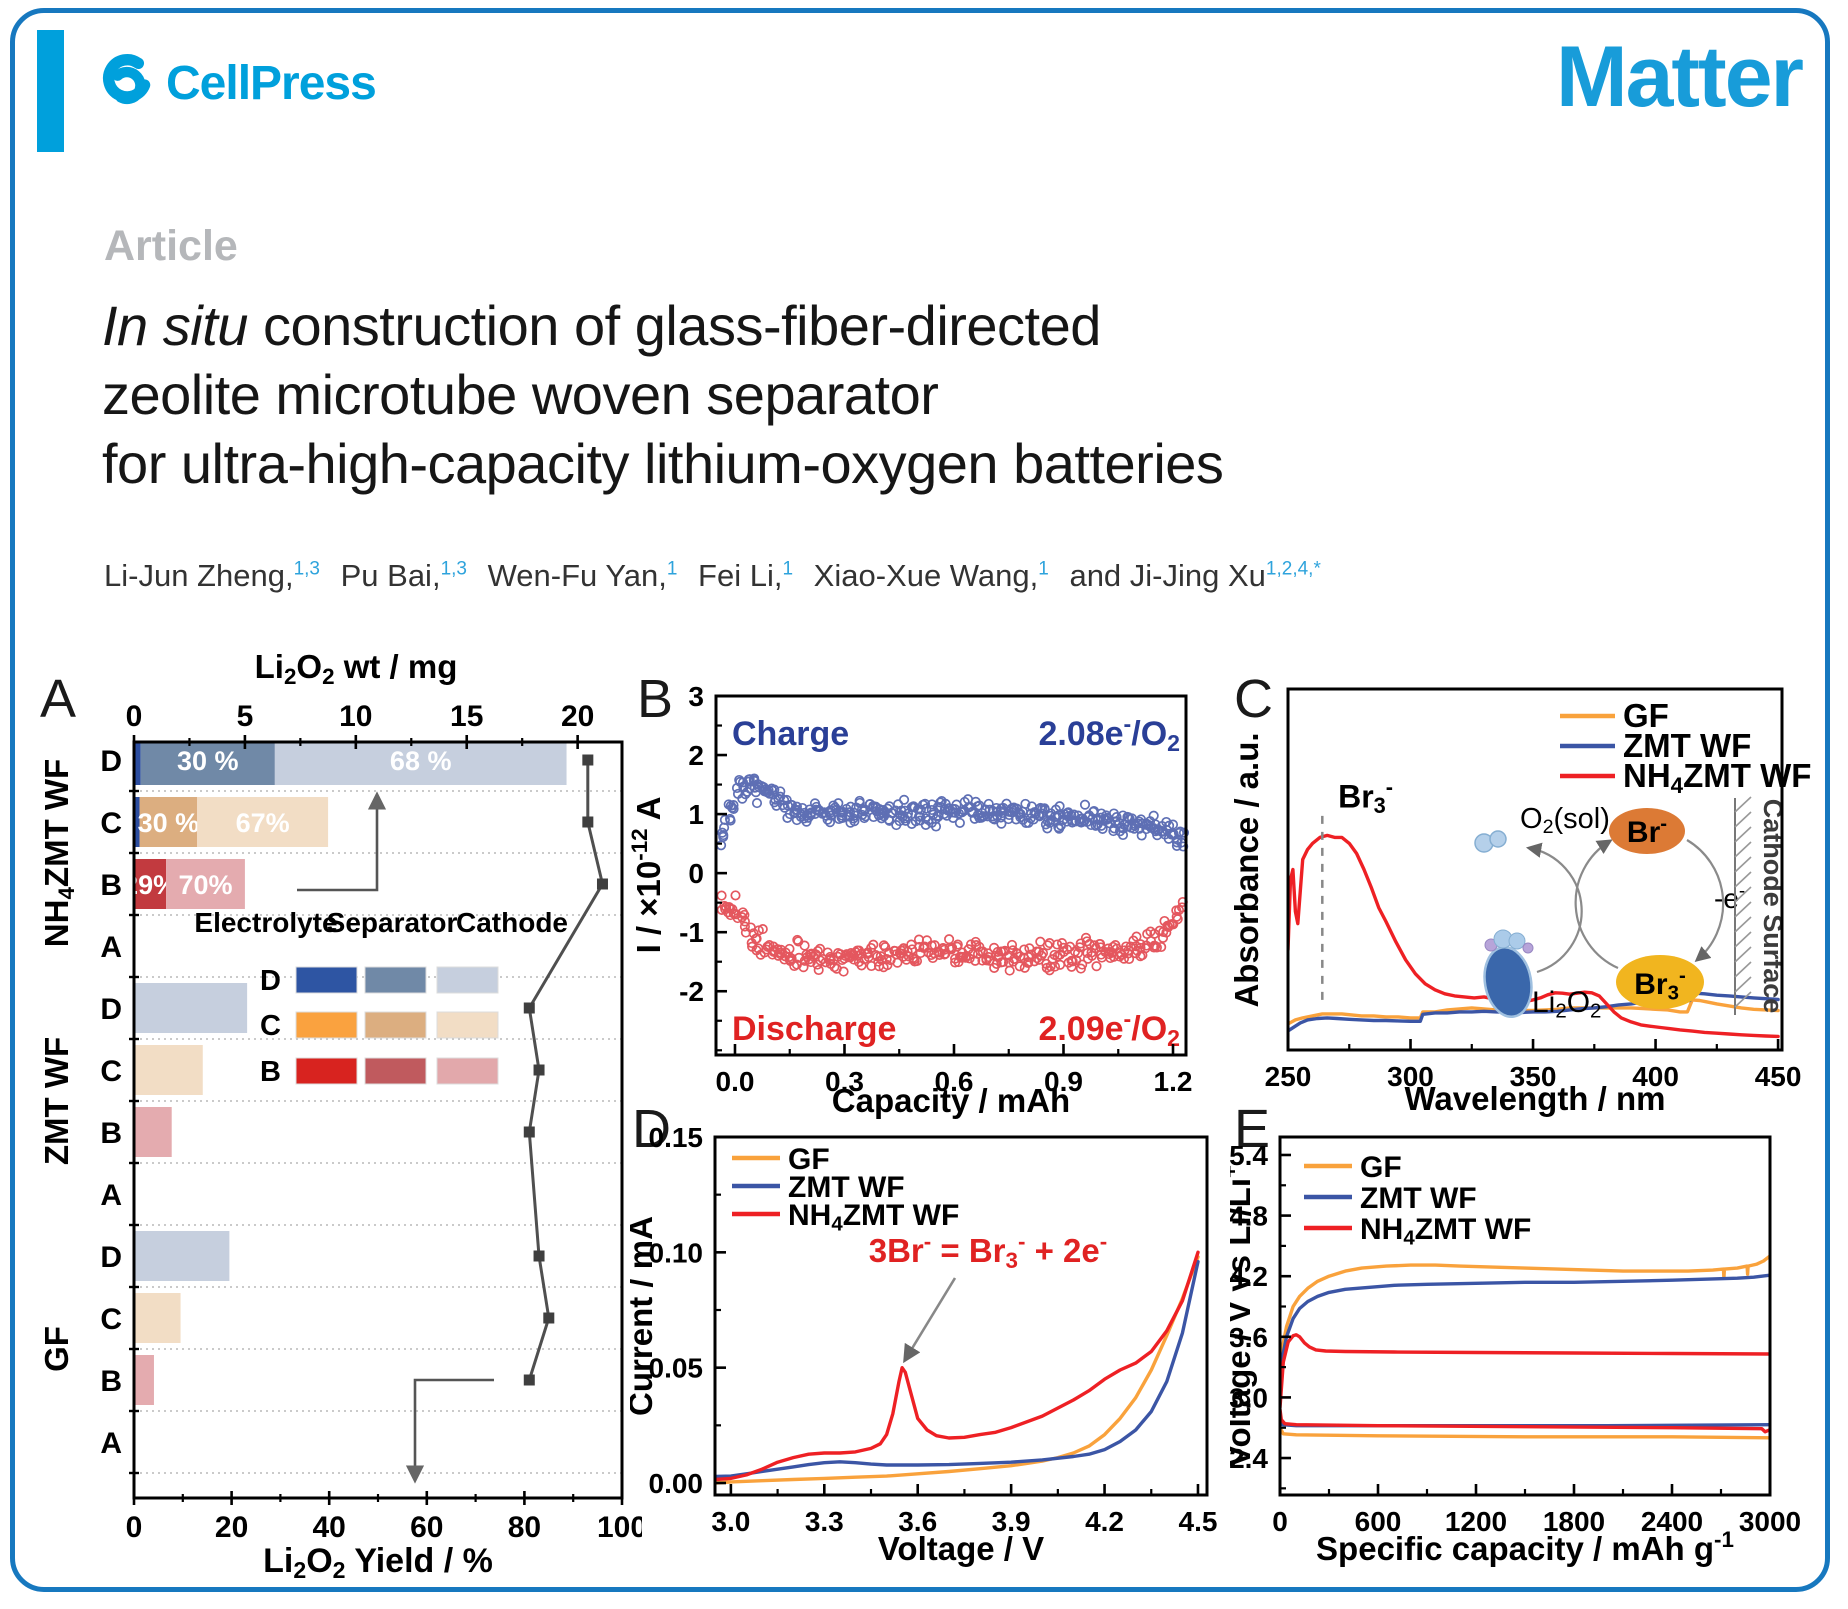 This screenshot has width=1848, height=1609. What do you see at coordinates (954, 1070) in the screenshot?
I see `x-axis: 0.0 0.3 0.6 0.9 1.2` at bounding box center [954, 1070].